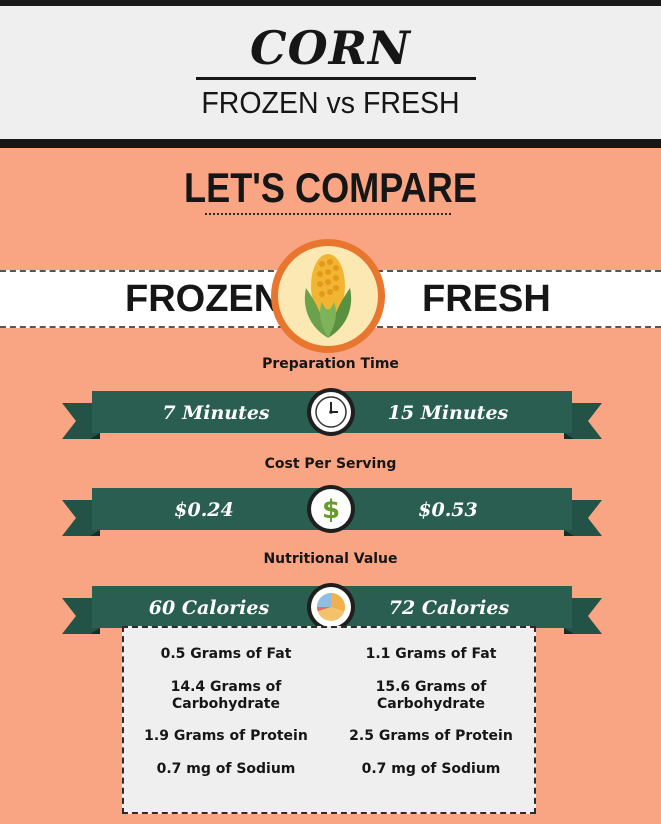  What do you see at coordinates (431, 769) in the screenshot?
I see `fresh-sodium: 0.7 mg of Sodium` at bounding box center [431, 769].